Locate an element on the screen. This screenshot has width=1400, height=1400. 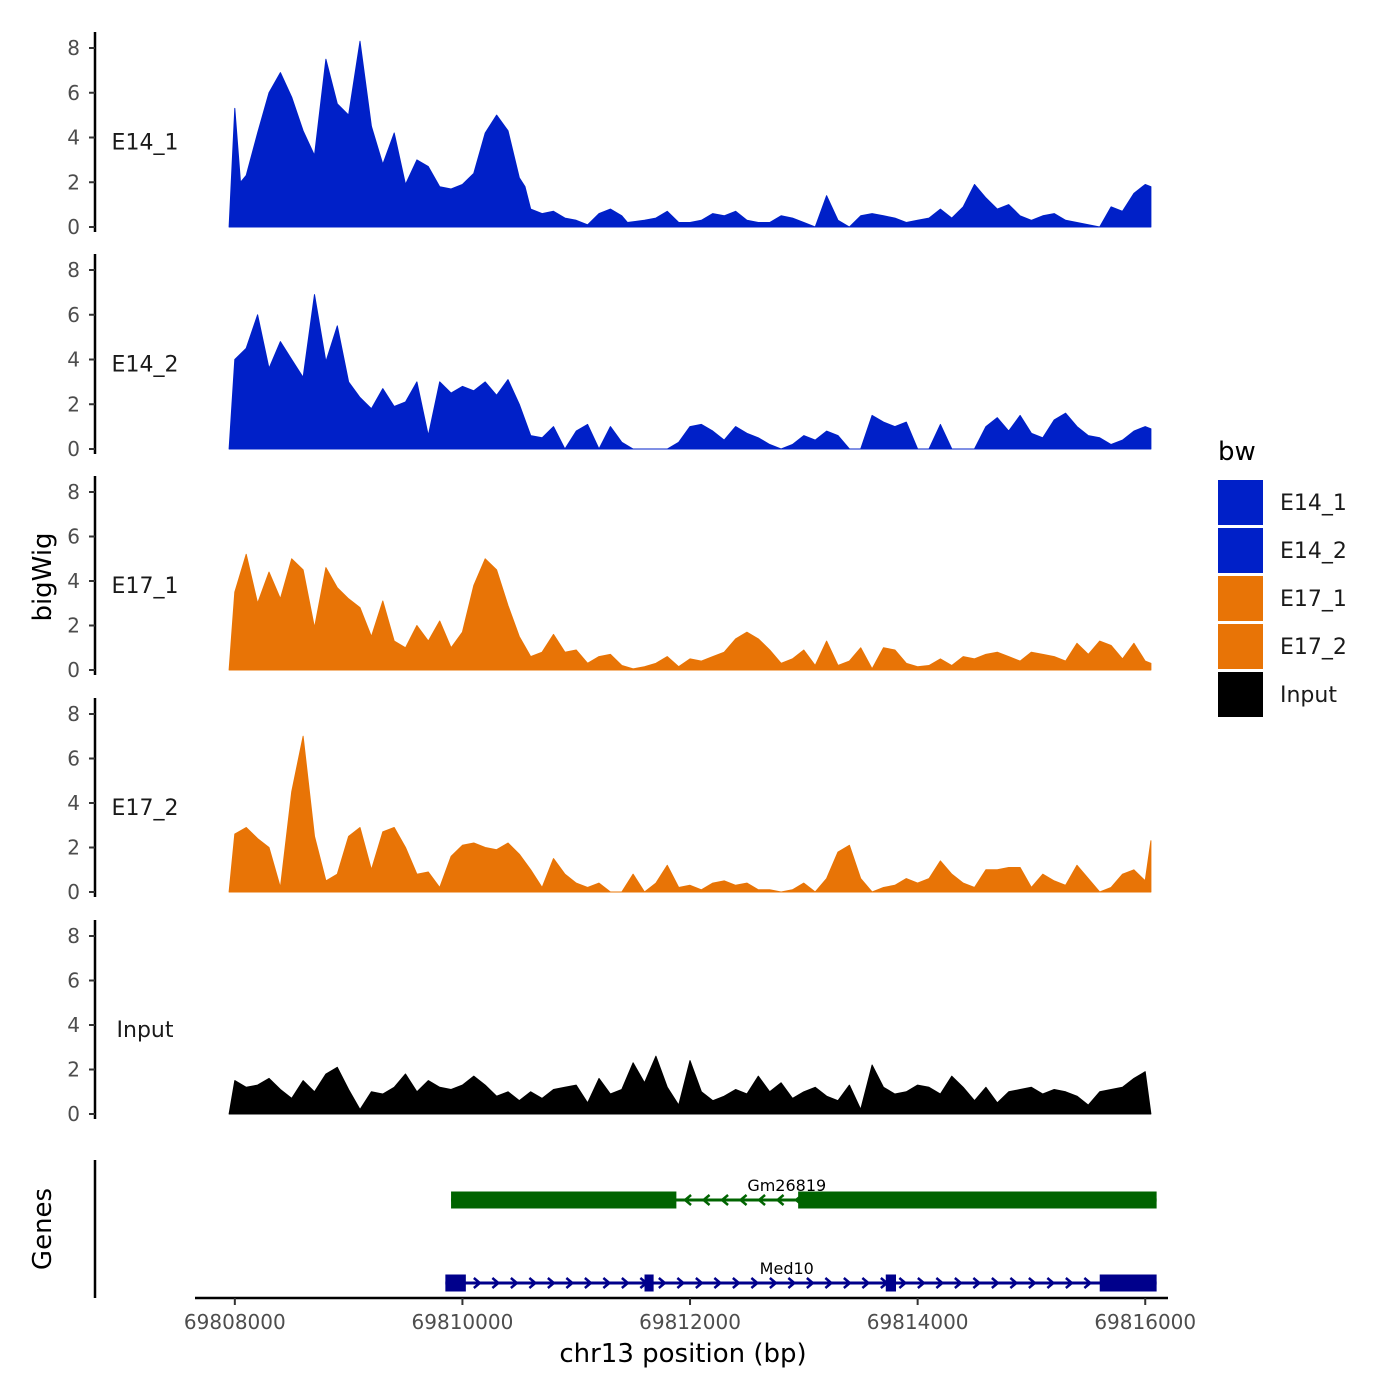
x-axis-title: chr13 position (bp) is located at coordinates (682, 1354).